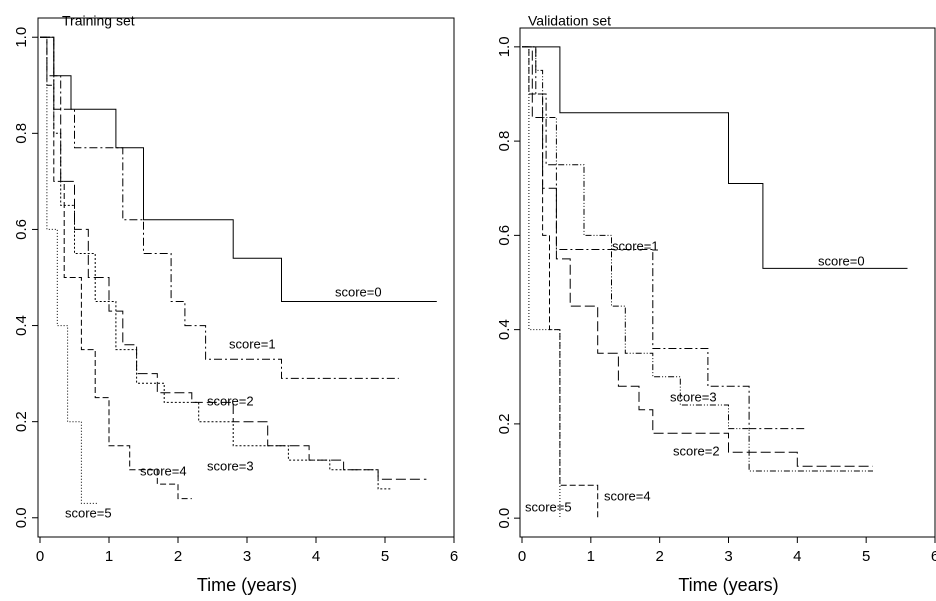 The width and height of the screenshot is (936, 601). What do you see at coordinates (569, 21) in the screenshot?
I see `panel-title: Validation set` at bounding box center [569, 21].